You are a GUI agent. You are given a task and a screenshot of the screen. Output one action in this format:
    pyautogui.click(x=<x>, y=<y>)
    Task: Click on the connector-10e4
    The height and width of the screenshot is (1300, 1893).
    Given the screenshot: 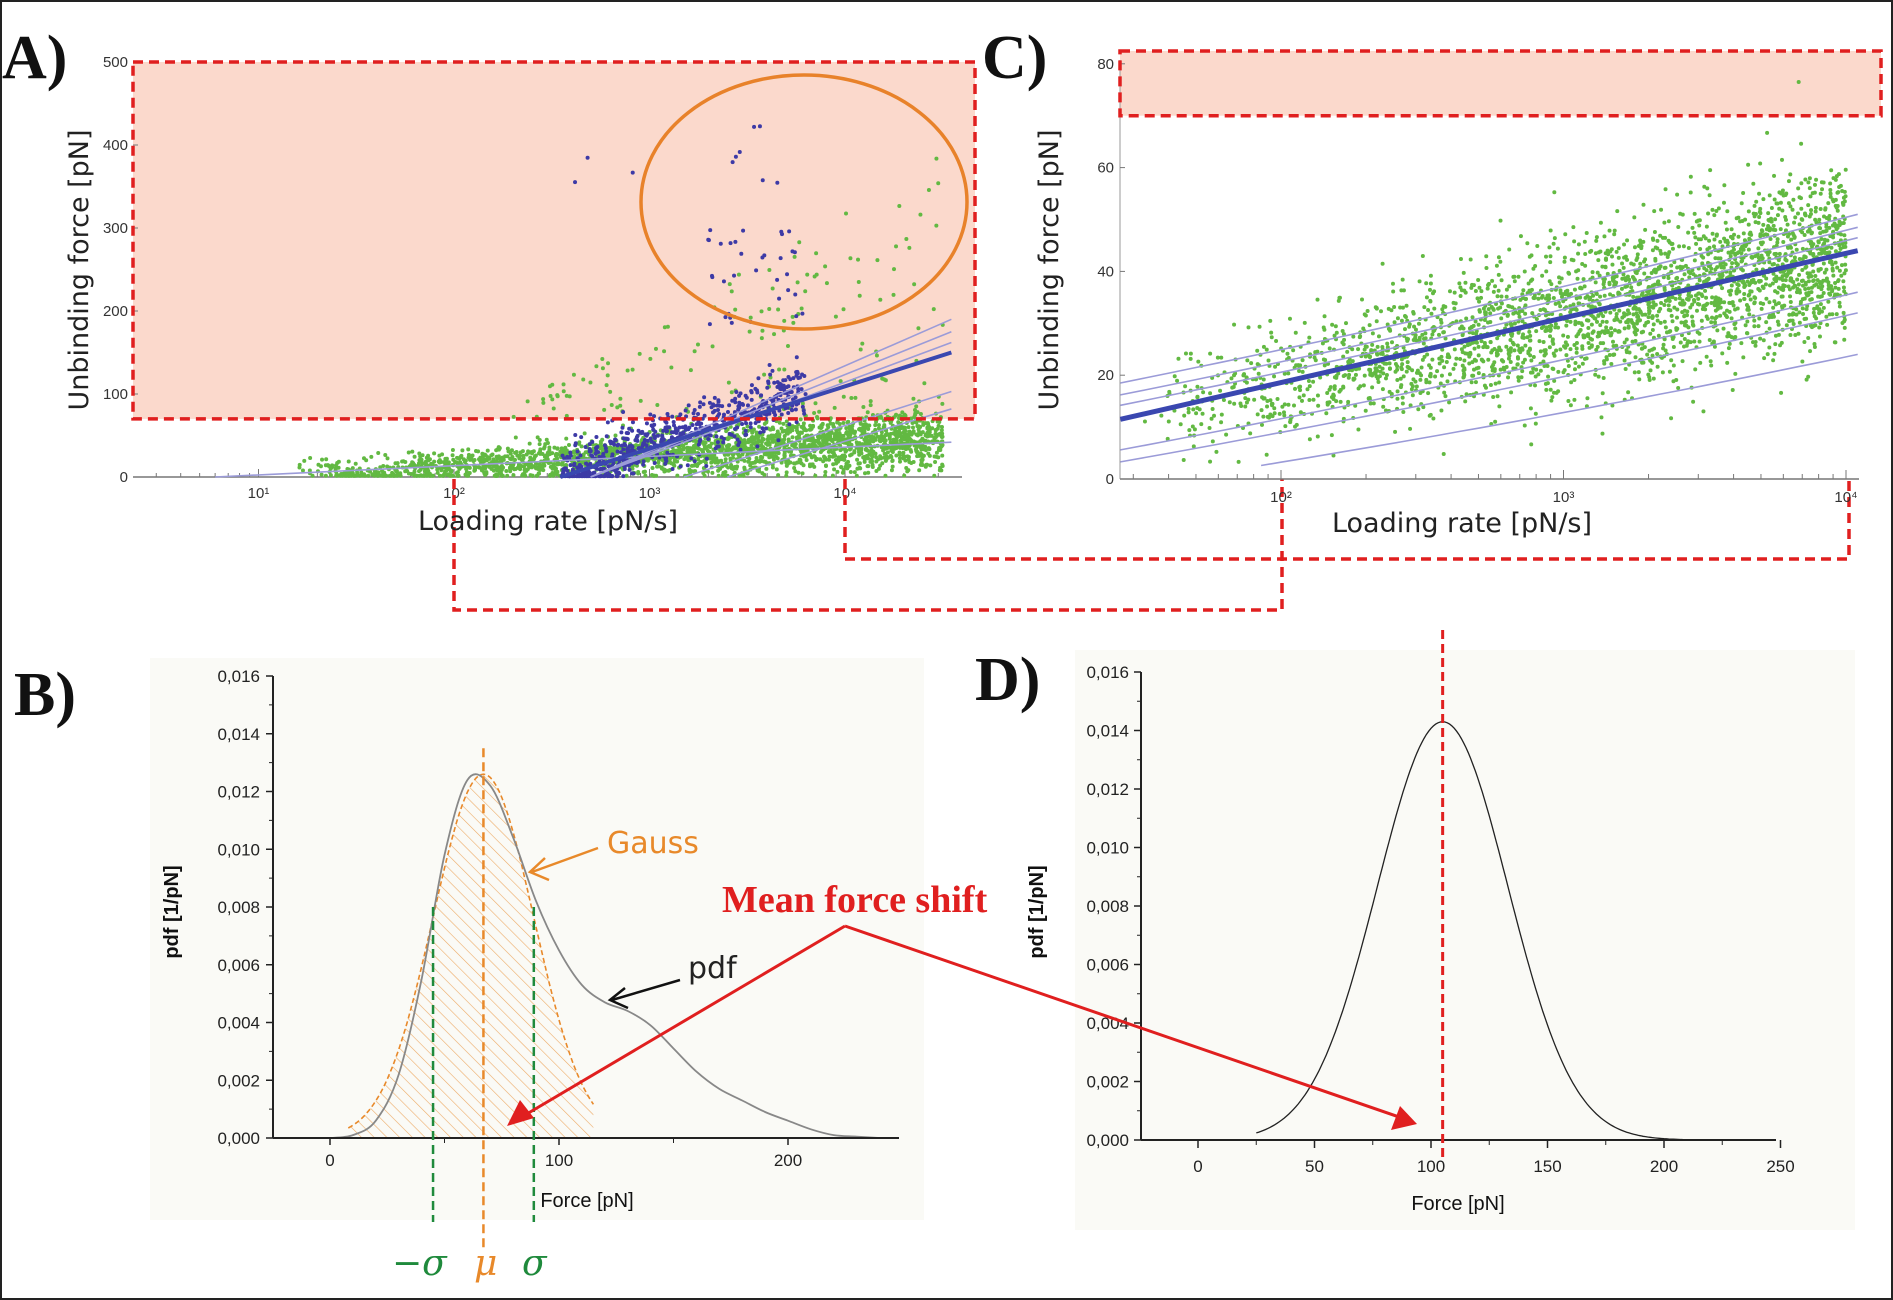 What is the action you would take?
    pyautogui.click(x=1347, y=520)
    